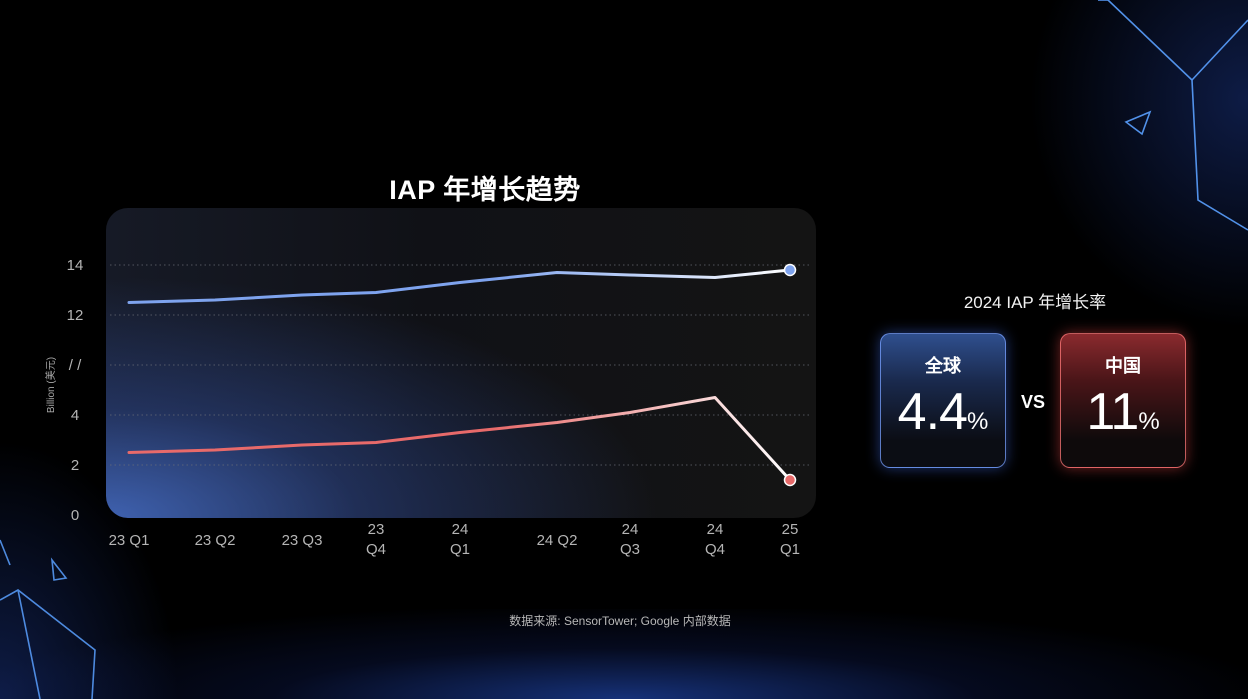 Image resolution: width=1248 pixels, height=699 pixels. Describe the element at coordinates (790, 270) in the screenshot. I see `series-0-point` at that location.